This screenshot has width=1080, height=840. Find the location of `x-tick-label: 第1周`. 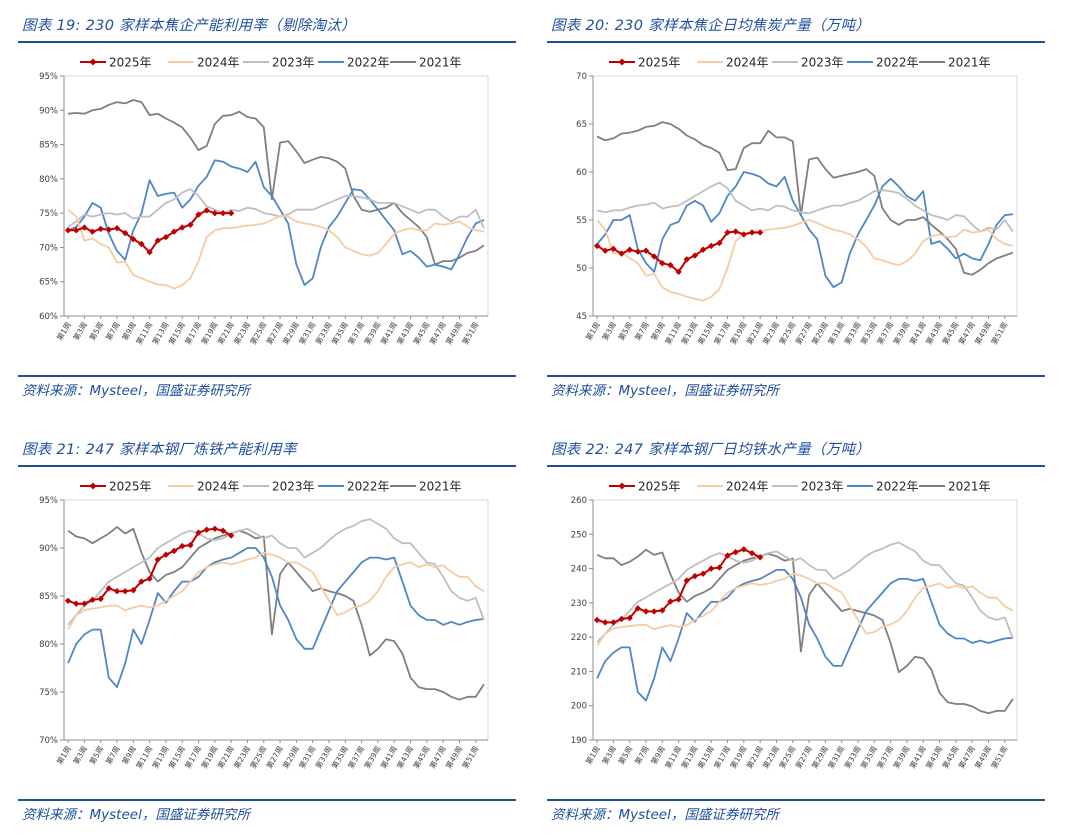

x-tick-label: 第1周 is located at coordinates (63, 331).